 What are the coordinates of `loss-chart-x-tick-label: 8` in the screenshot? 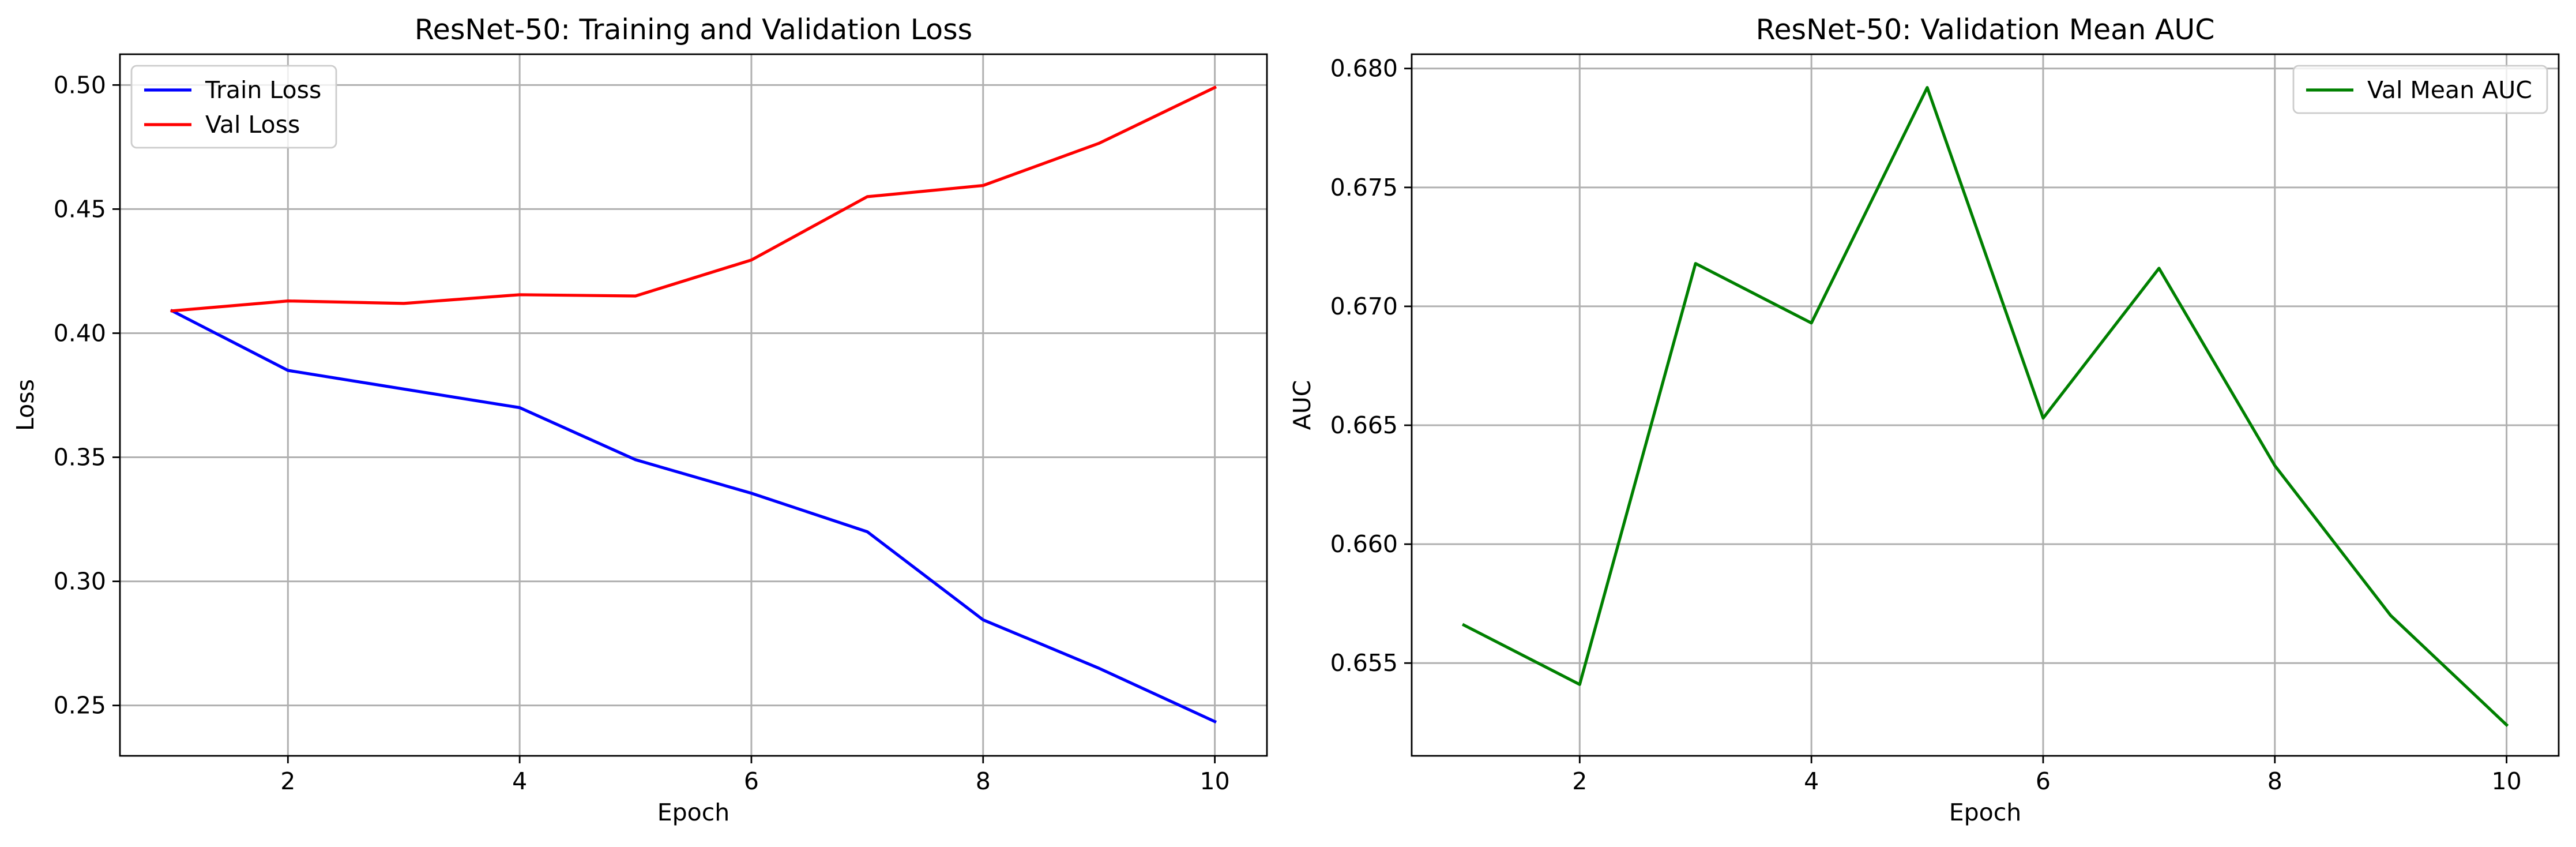 It's located at (983, 781).